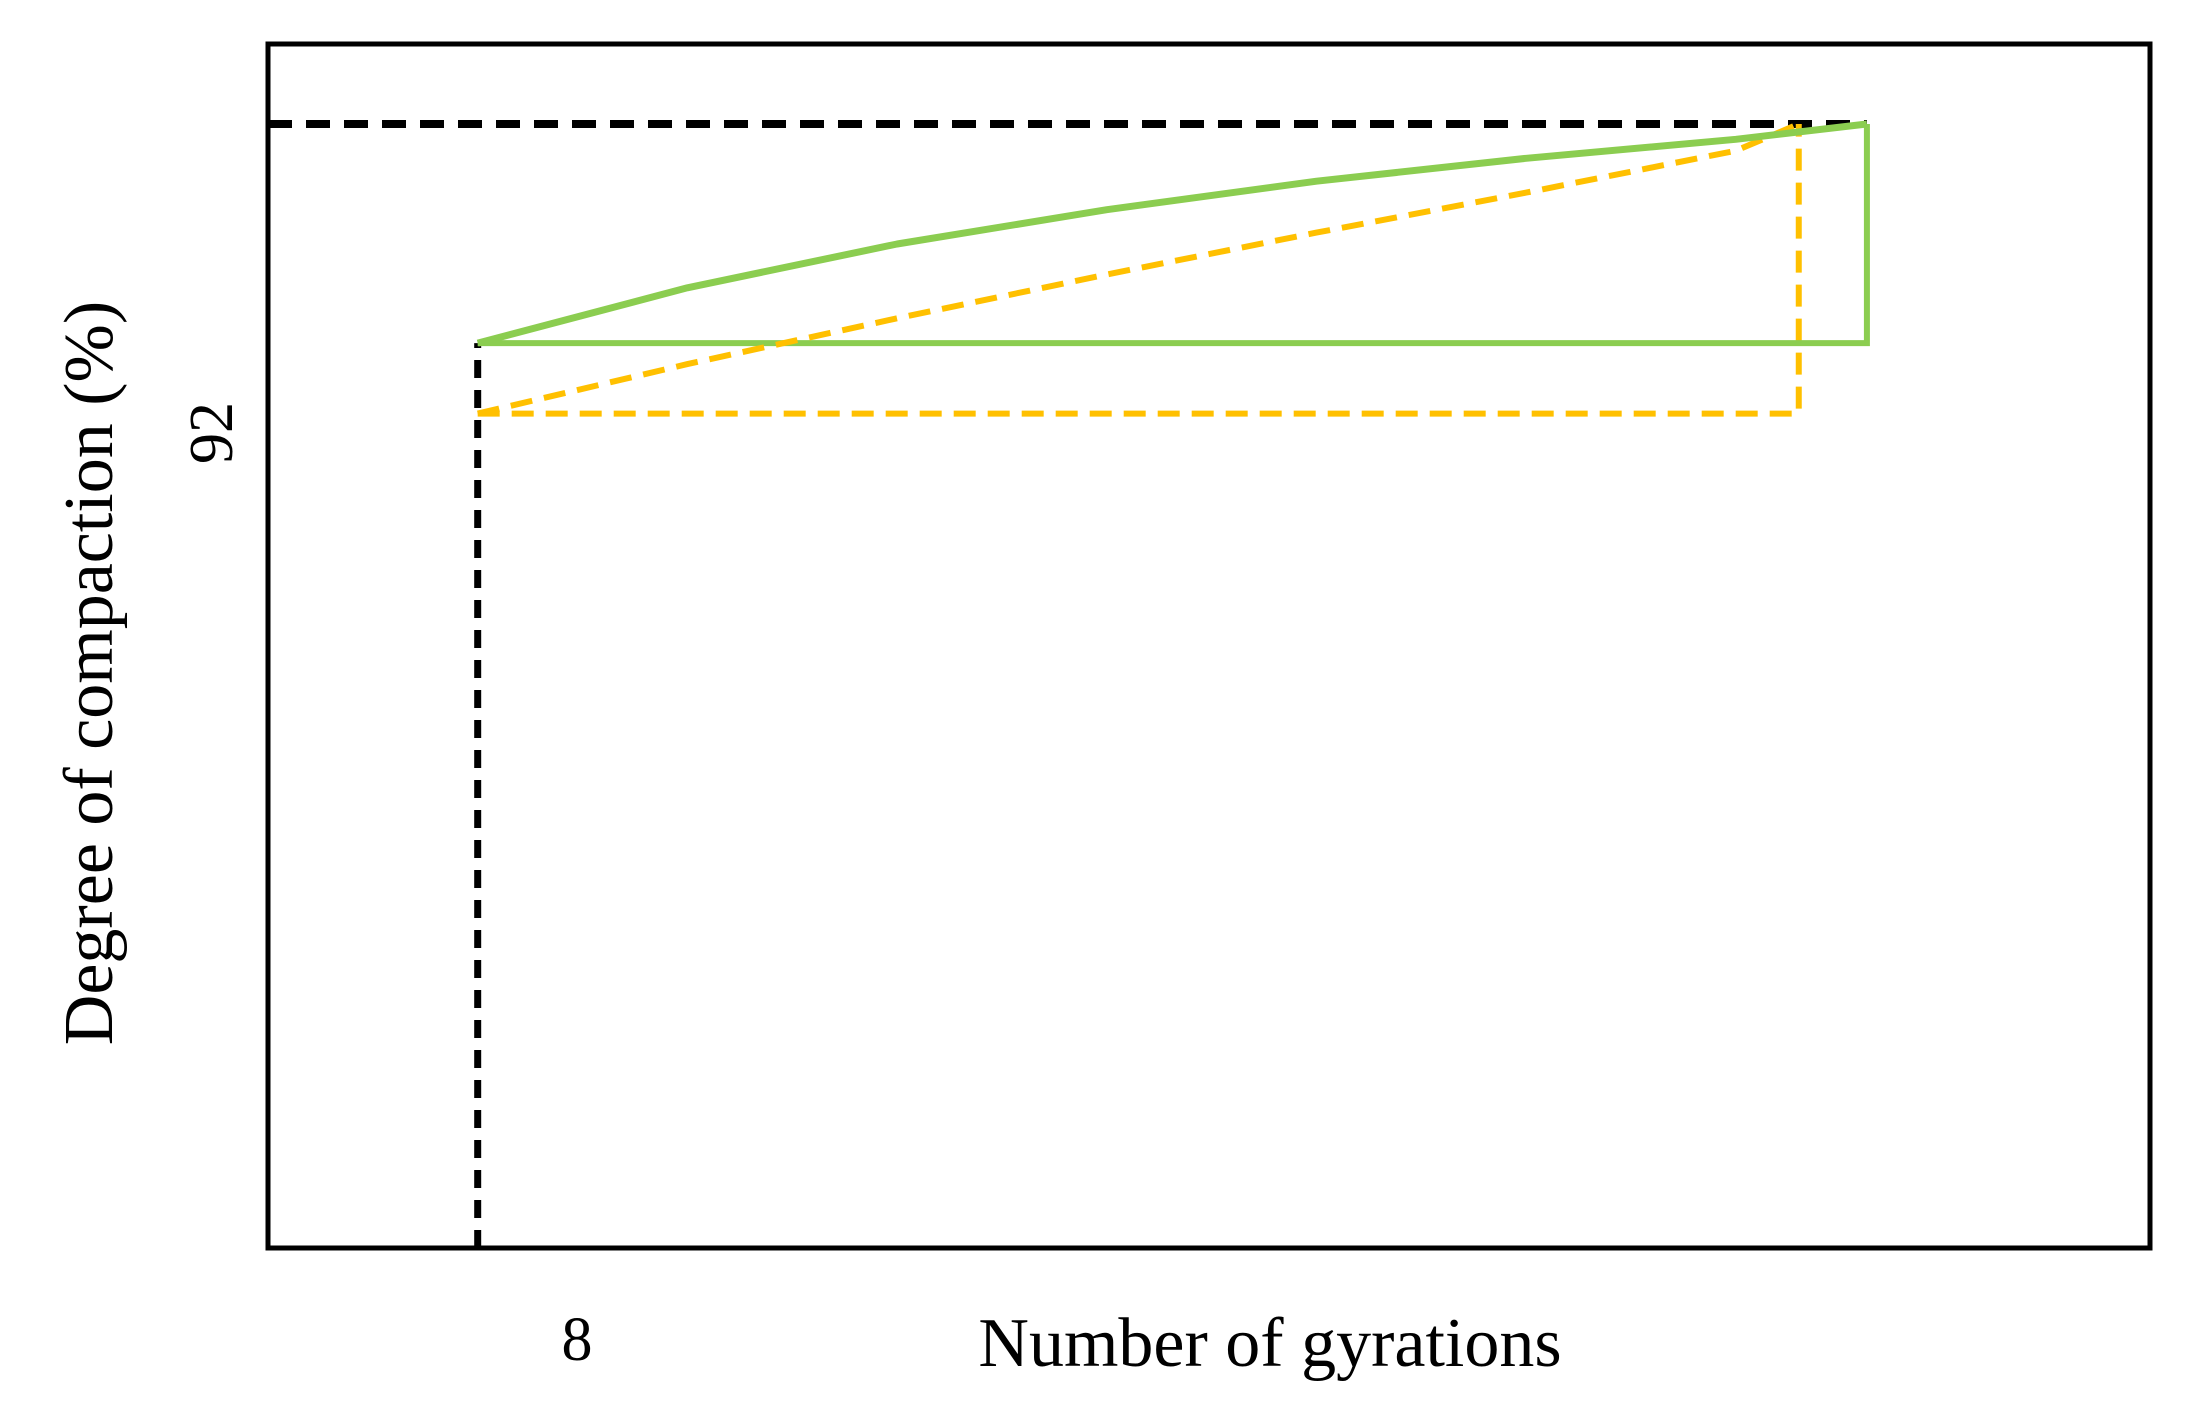 The width and height of the screenshot is (2198, 1414). I want to click on x-tick-label: 8, so click(577, 1340).